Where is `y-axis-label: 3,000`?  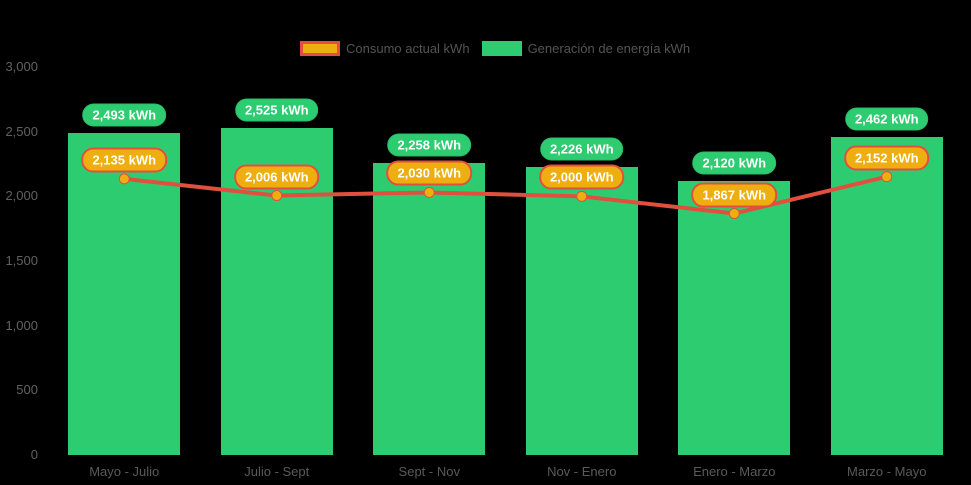
y-axis-label: 3,000 is located at coordinates (21, 66).